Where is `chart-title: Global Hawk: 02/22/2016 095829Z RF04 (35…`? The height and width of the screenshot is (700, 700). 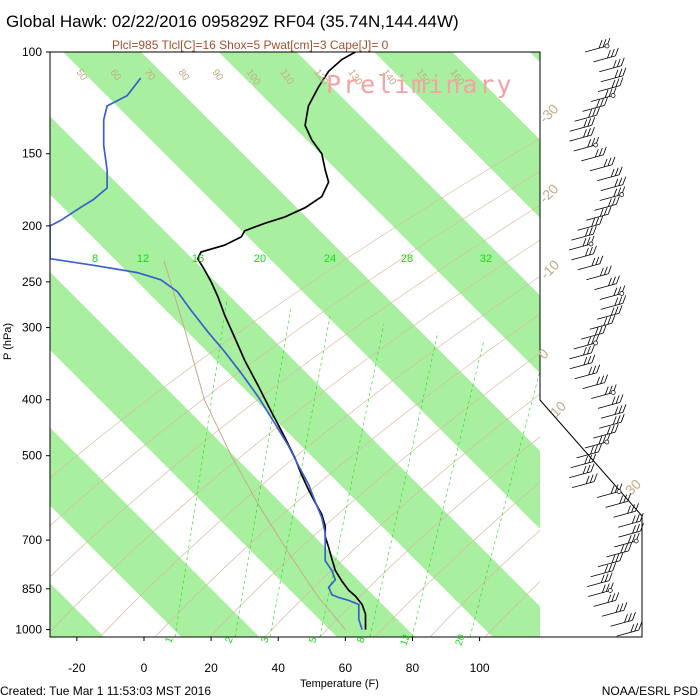 chart-title: Global Hawk: 02/22/2016 095829Z RF04 (35… is located at coordinates (232, 21).